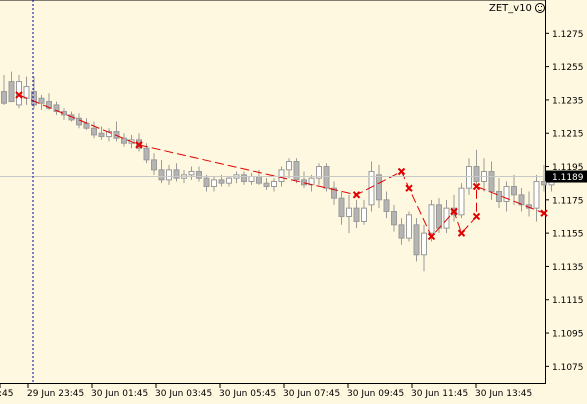 Image resolution: width=587 pixels, height=404 pixels. I want to click on x-tick-label: 29 Jun 23:45, so click(55, 394).